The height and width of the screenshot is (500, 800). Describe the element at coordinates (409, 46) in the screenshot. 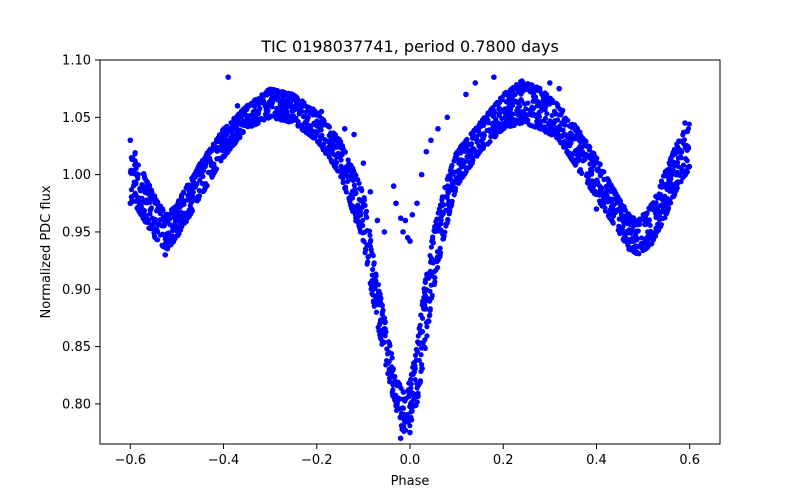

I see `chart-title: TIC 0198037741, period 0.7800 days` at that location.